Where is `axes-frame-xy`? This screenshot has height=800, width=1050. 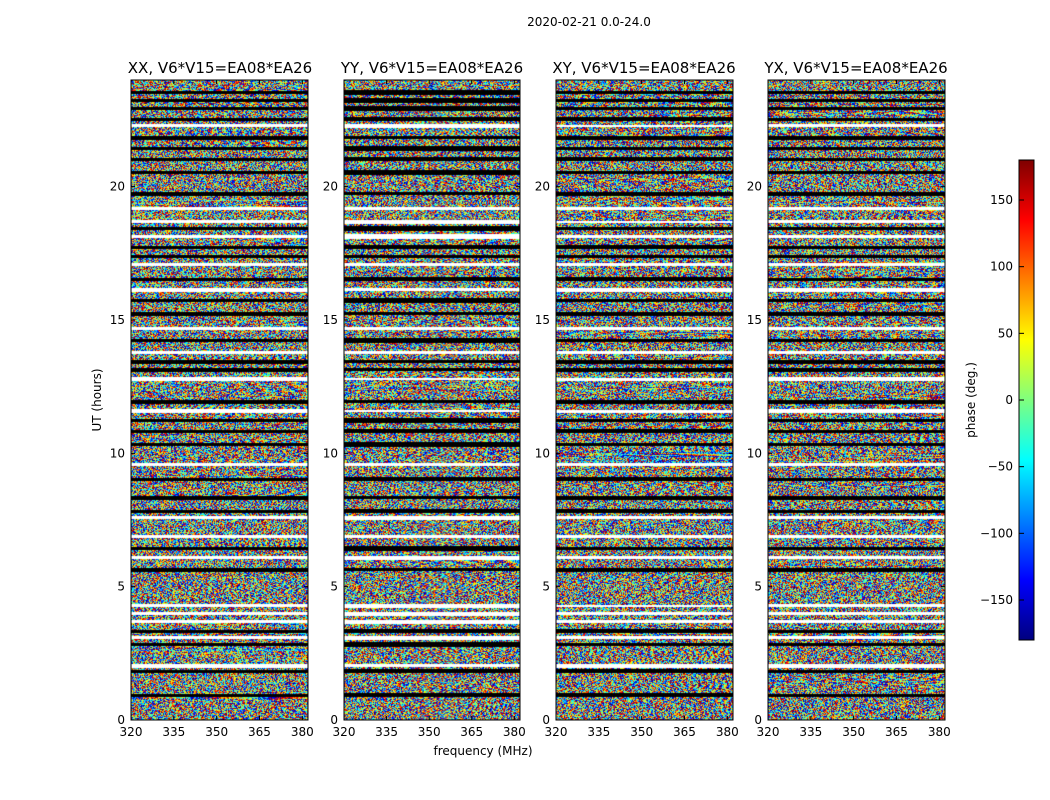 axes-frame-xy is located at coordinates (644, 400).